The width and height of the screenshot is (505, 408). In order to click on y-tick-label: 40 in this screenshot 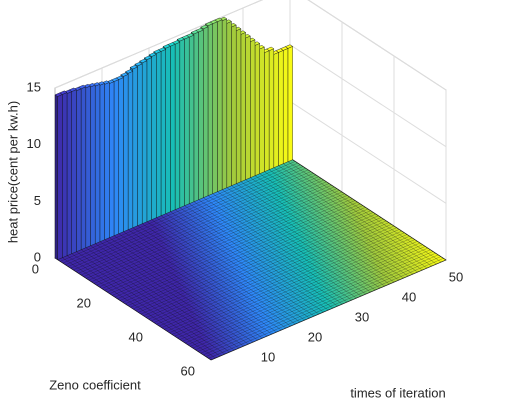, I will do `click(136, 336)`.